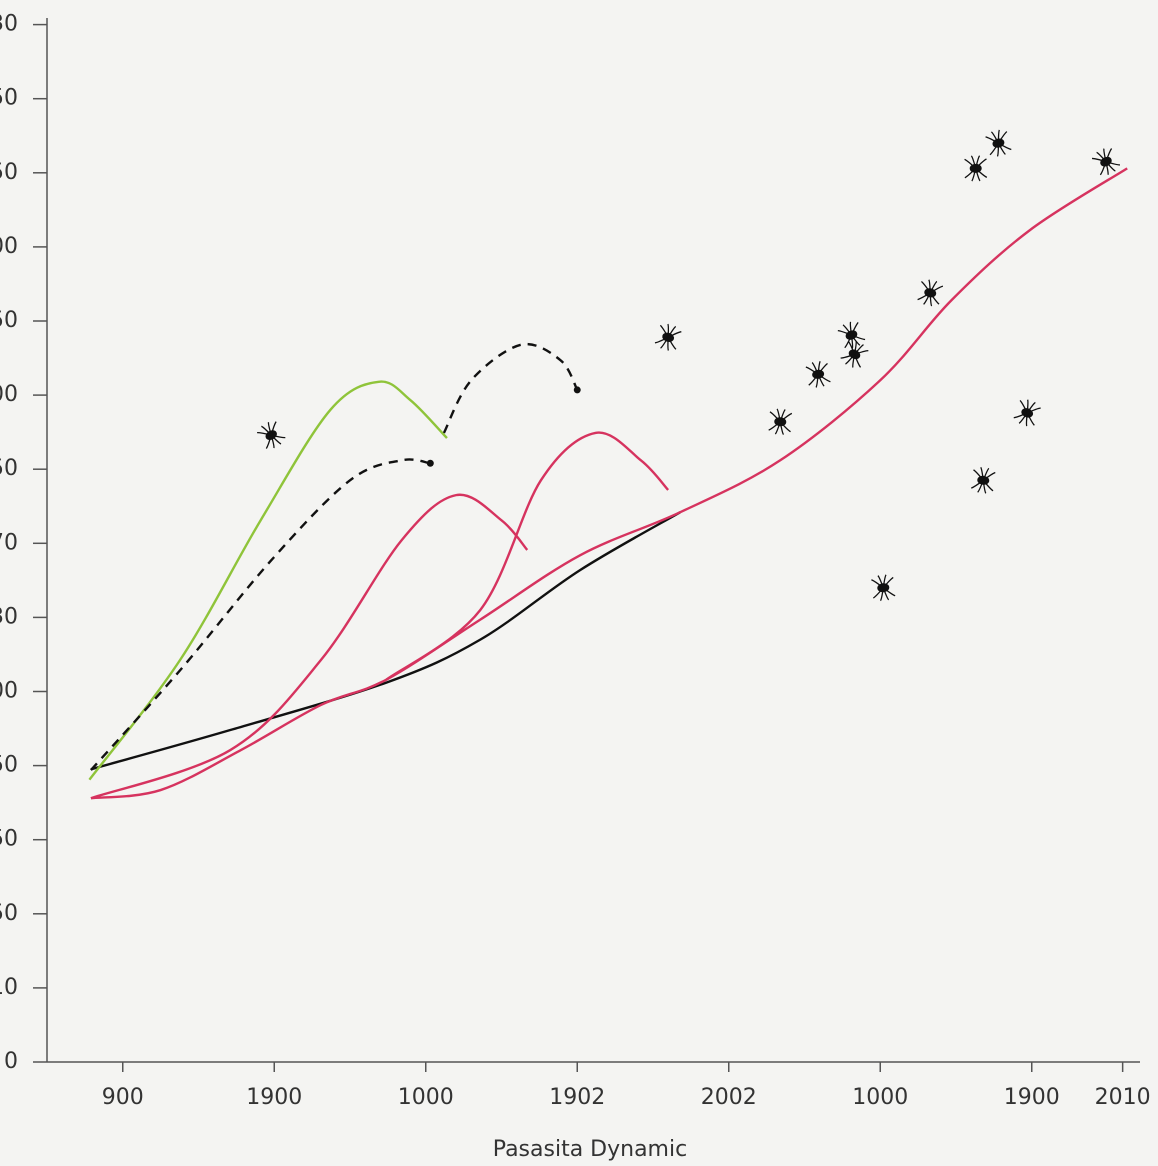 The image size is (1158, 1166). What do you see at coordinates (9, 987) in the screenshot?
I see `y-tick-label: 10` at bounding box center [9, 987].